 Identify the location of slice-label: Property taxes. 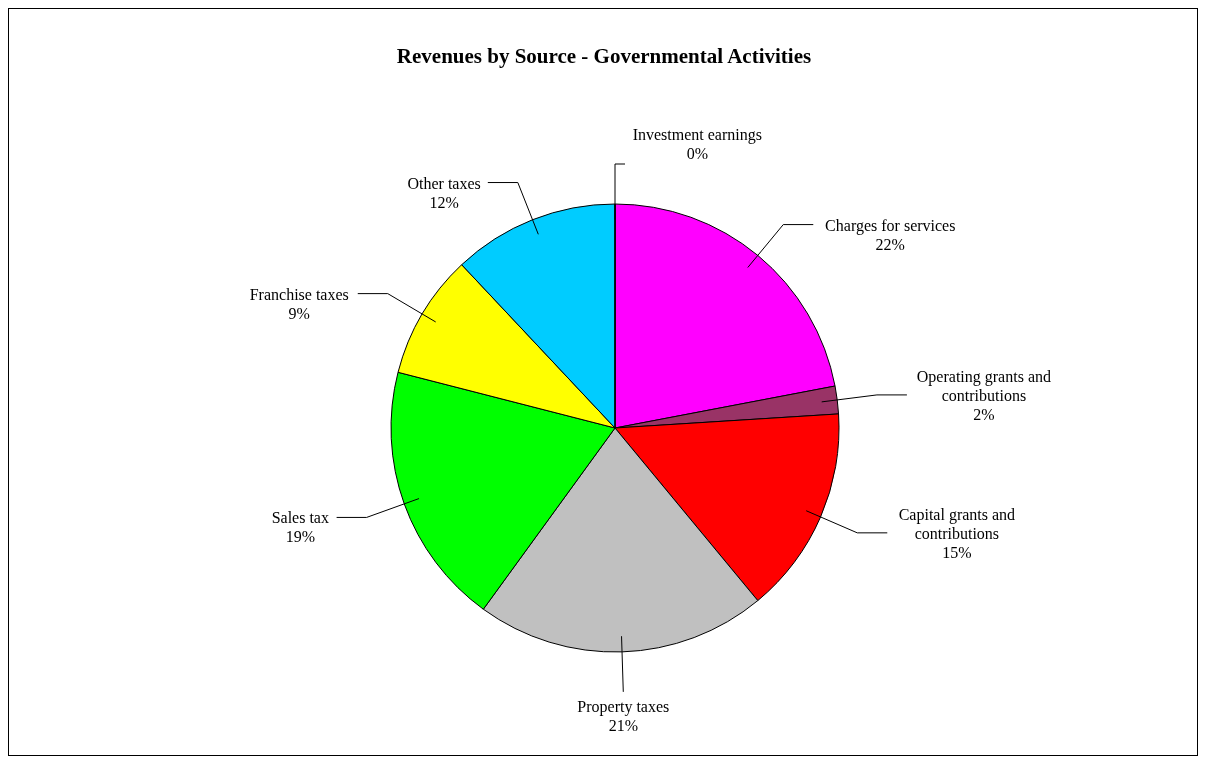
(623, 706).